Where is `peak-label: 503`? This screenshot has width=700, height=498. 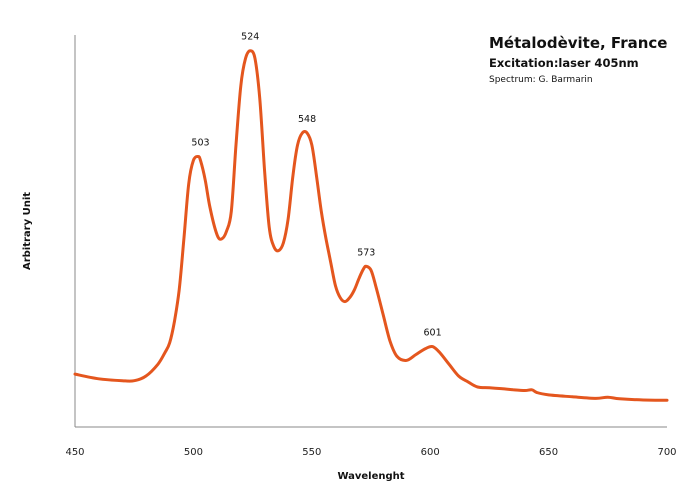 peak-label: 503 is located at coordinates (200, 143).